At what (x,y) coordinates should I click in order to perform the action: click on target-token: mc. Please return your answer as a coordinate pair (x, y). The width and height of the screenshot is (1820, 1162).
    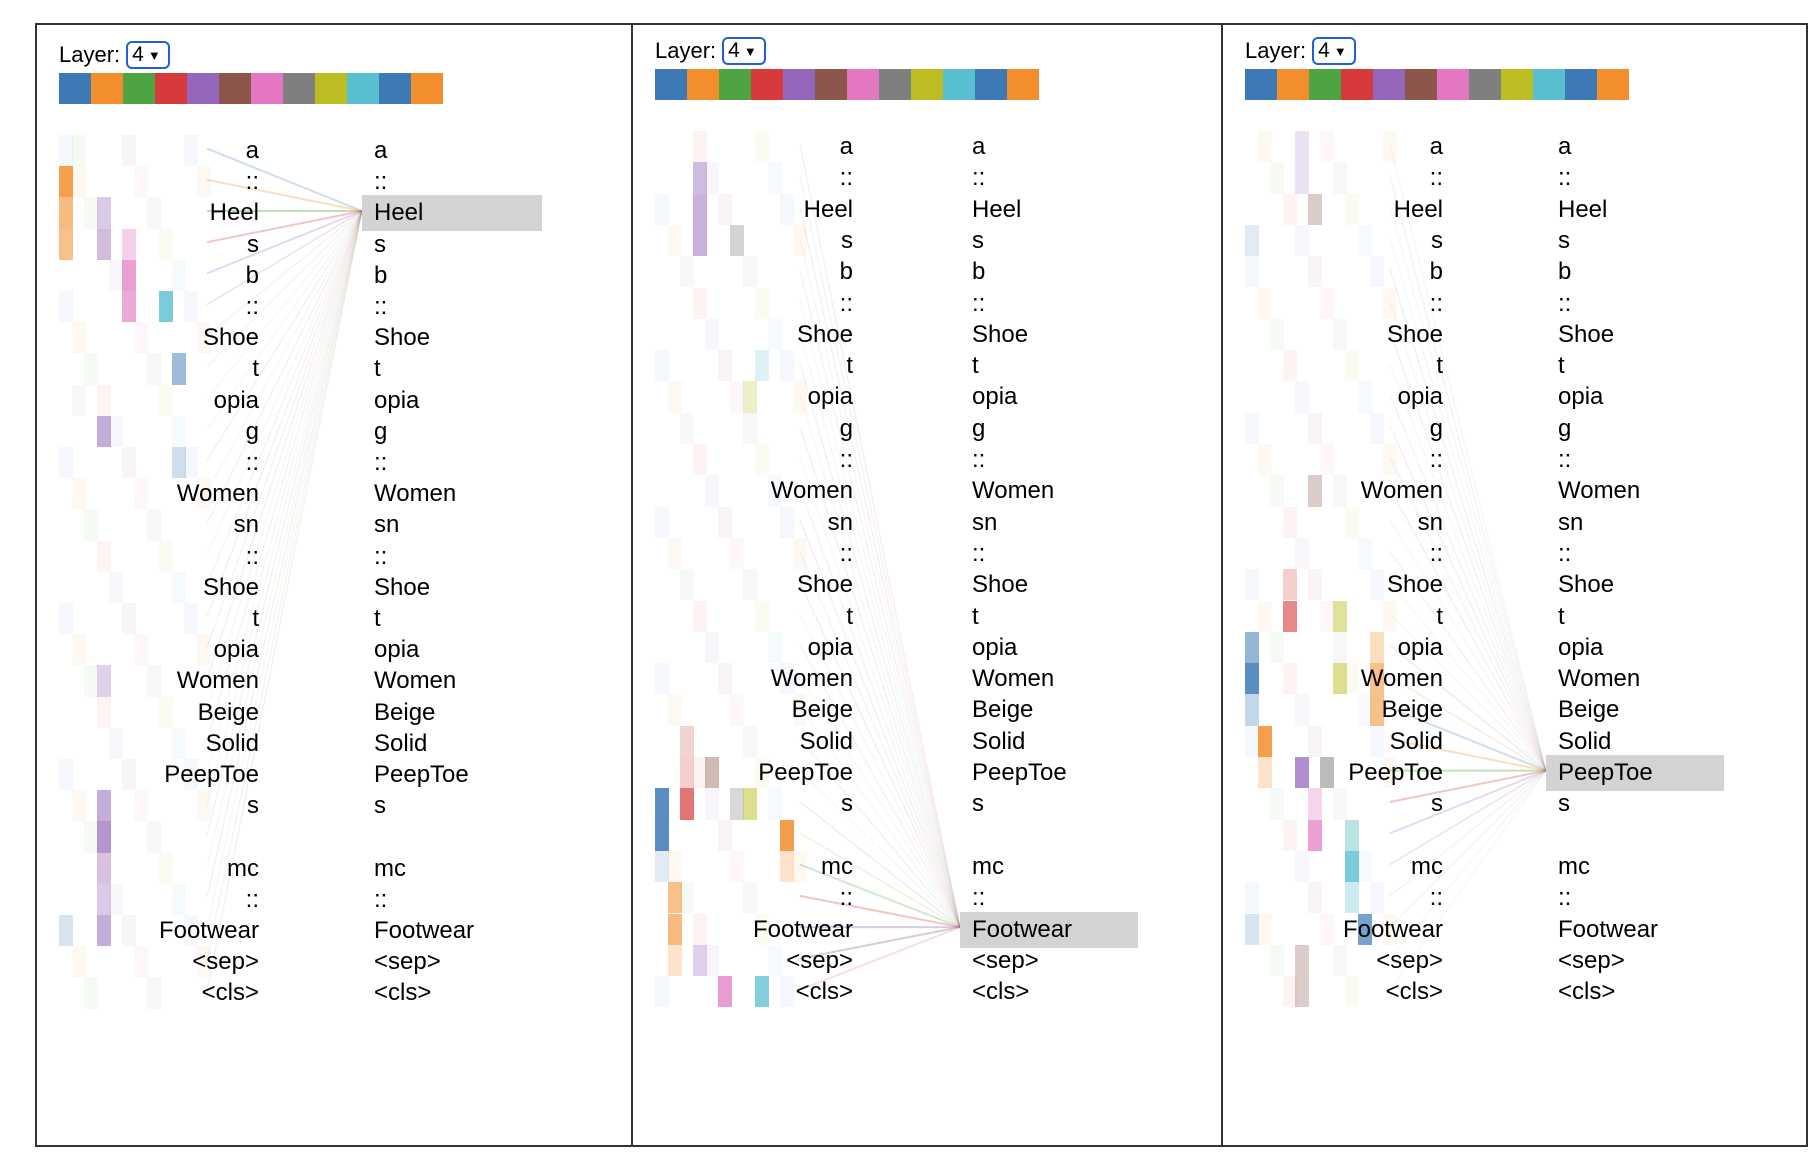
    Looking at the image, I should click on (1574, 866).